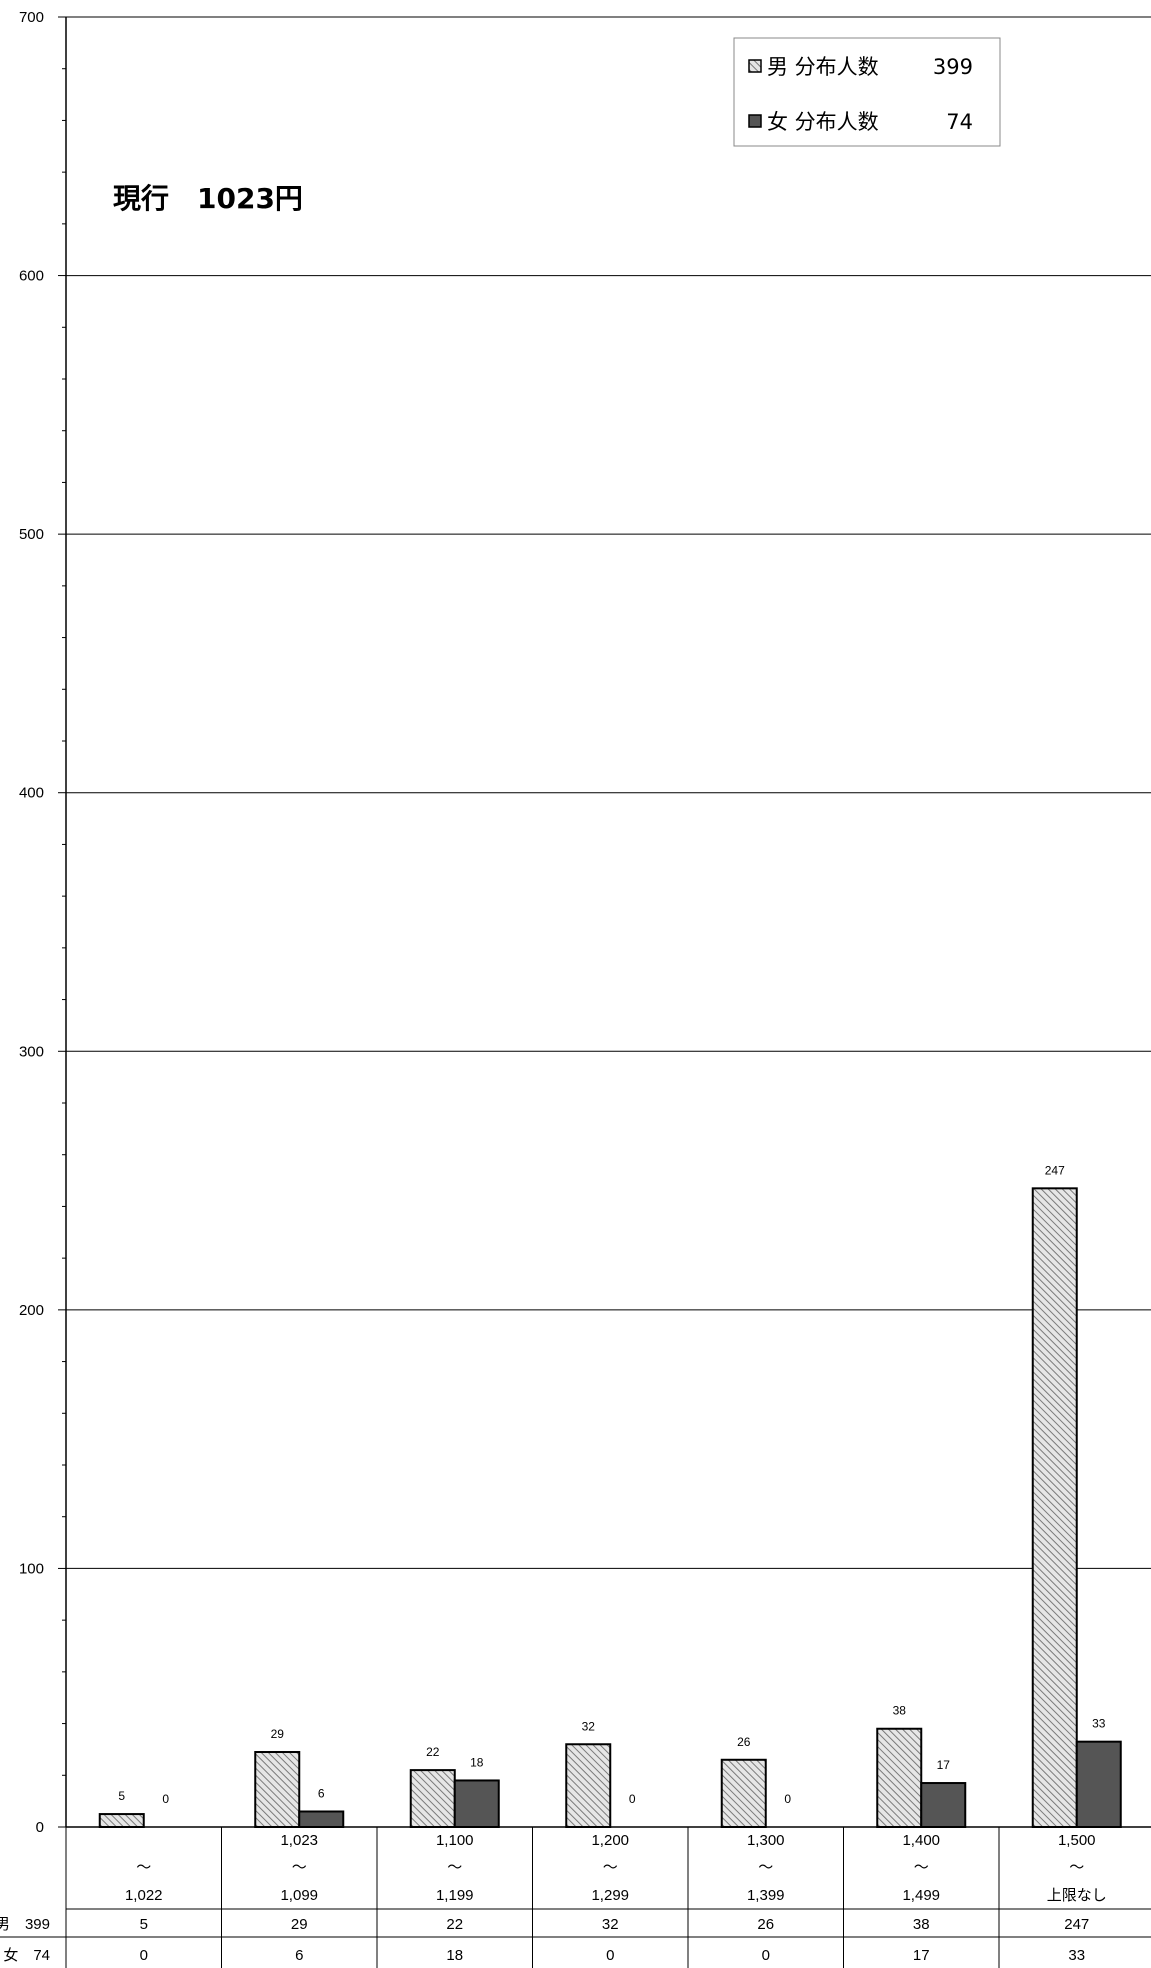 The width and height of the screenshot is (1151, 1968). I want to click on data-label-female: 6, so click(321, 1793).